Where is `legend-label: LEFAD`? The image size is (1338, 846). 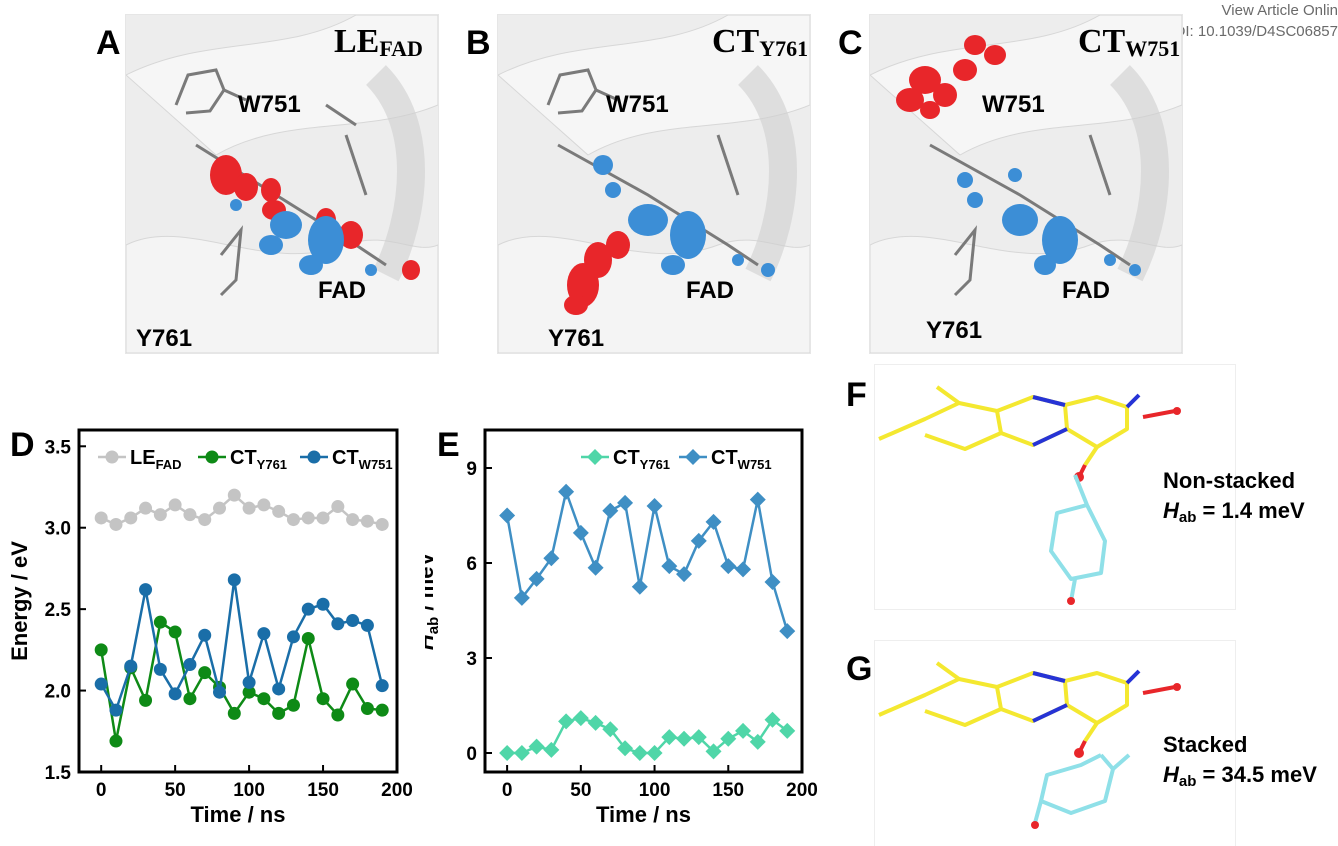
legend-label: LEFAD is located at coordinates (156, 459).